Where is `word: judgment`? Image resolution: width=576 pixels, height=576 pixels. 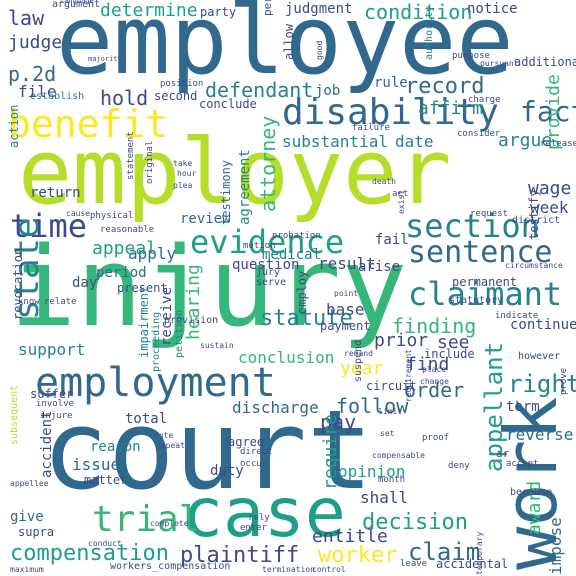
word: judgment is located at coordinates (319, 9).